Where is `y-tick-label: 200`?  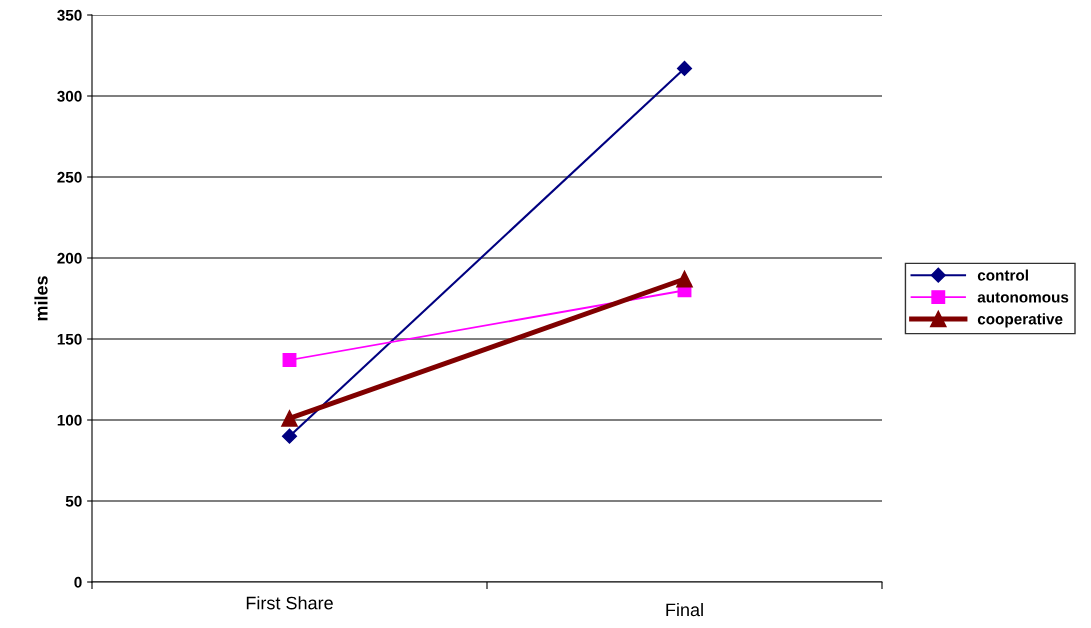 y-tick-label: 200 is located at coordinates (69, 258).